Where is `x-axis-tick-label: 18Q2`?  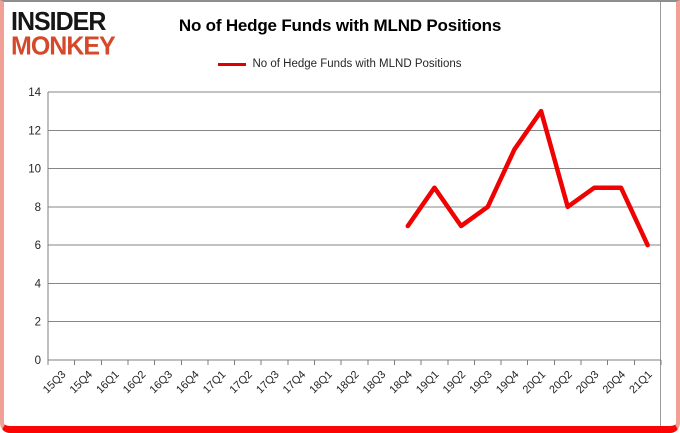 x-axis-tick-label: 18Q2 is located at coordinates (348, 383).